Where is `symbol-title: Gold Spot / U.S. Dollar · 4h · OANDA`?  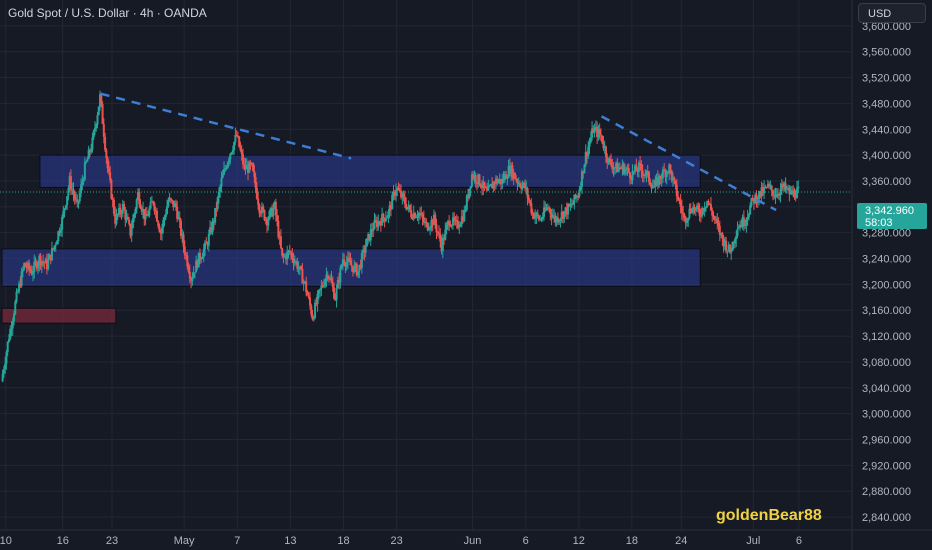 symbol-title: Gold Spot / U.S. Dollar · 4h · OANDA is located at coordinates (107, 13).